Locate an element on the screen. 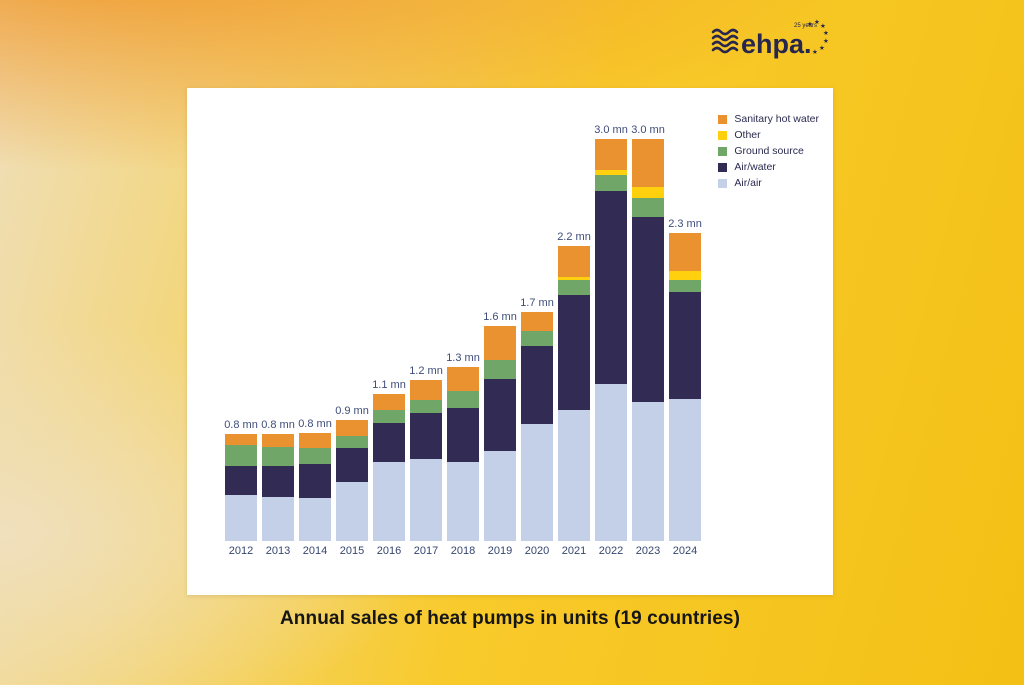 The height and width of the screenshot is (685, 1024). x-axis-label: 2020 is located at coordinates (537, 551).